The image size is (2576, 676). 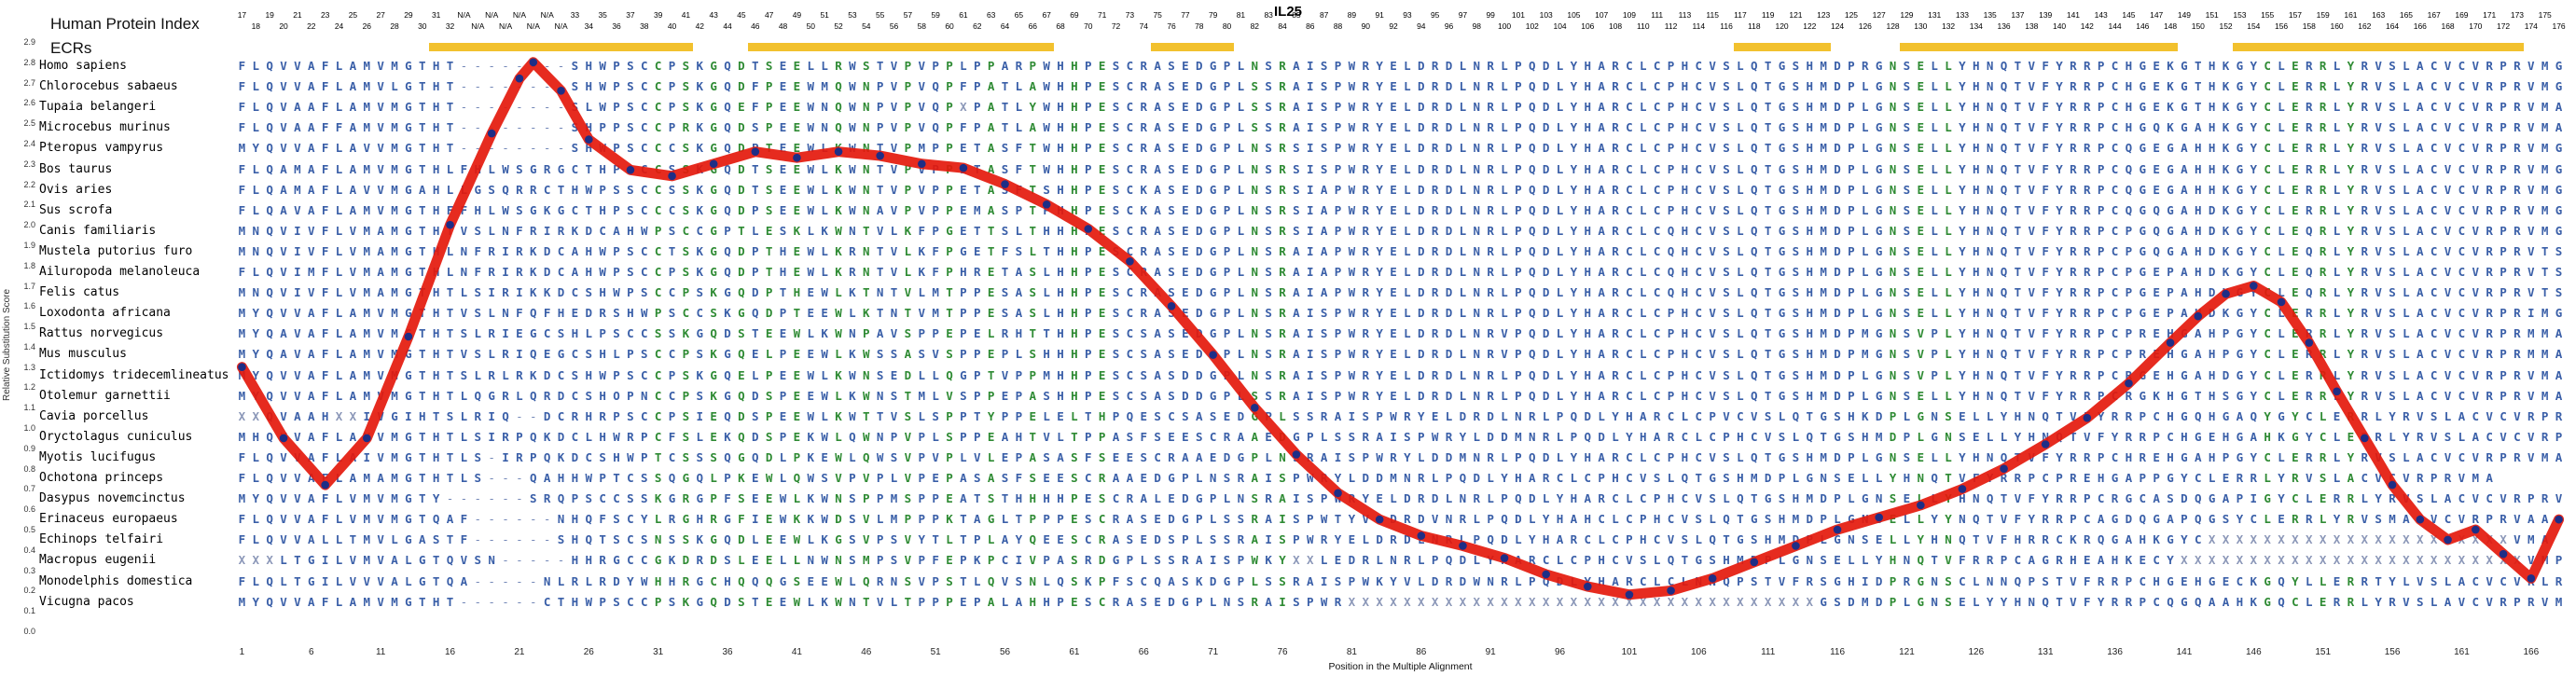 I want to click on y-axis-tick: 0.0, so click(x=29, y=631).